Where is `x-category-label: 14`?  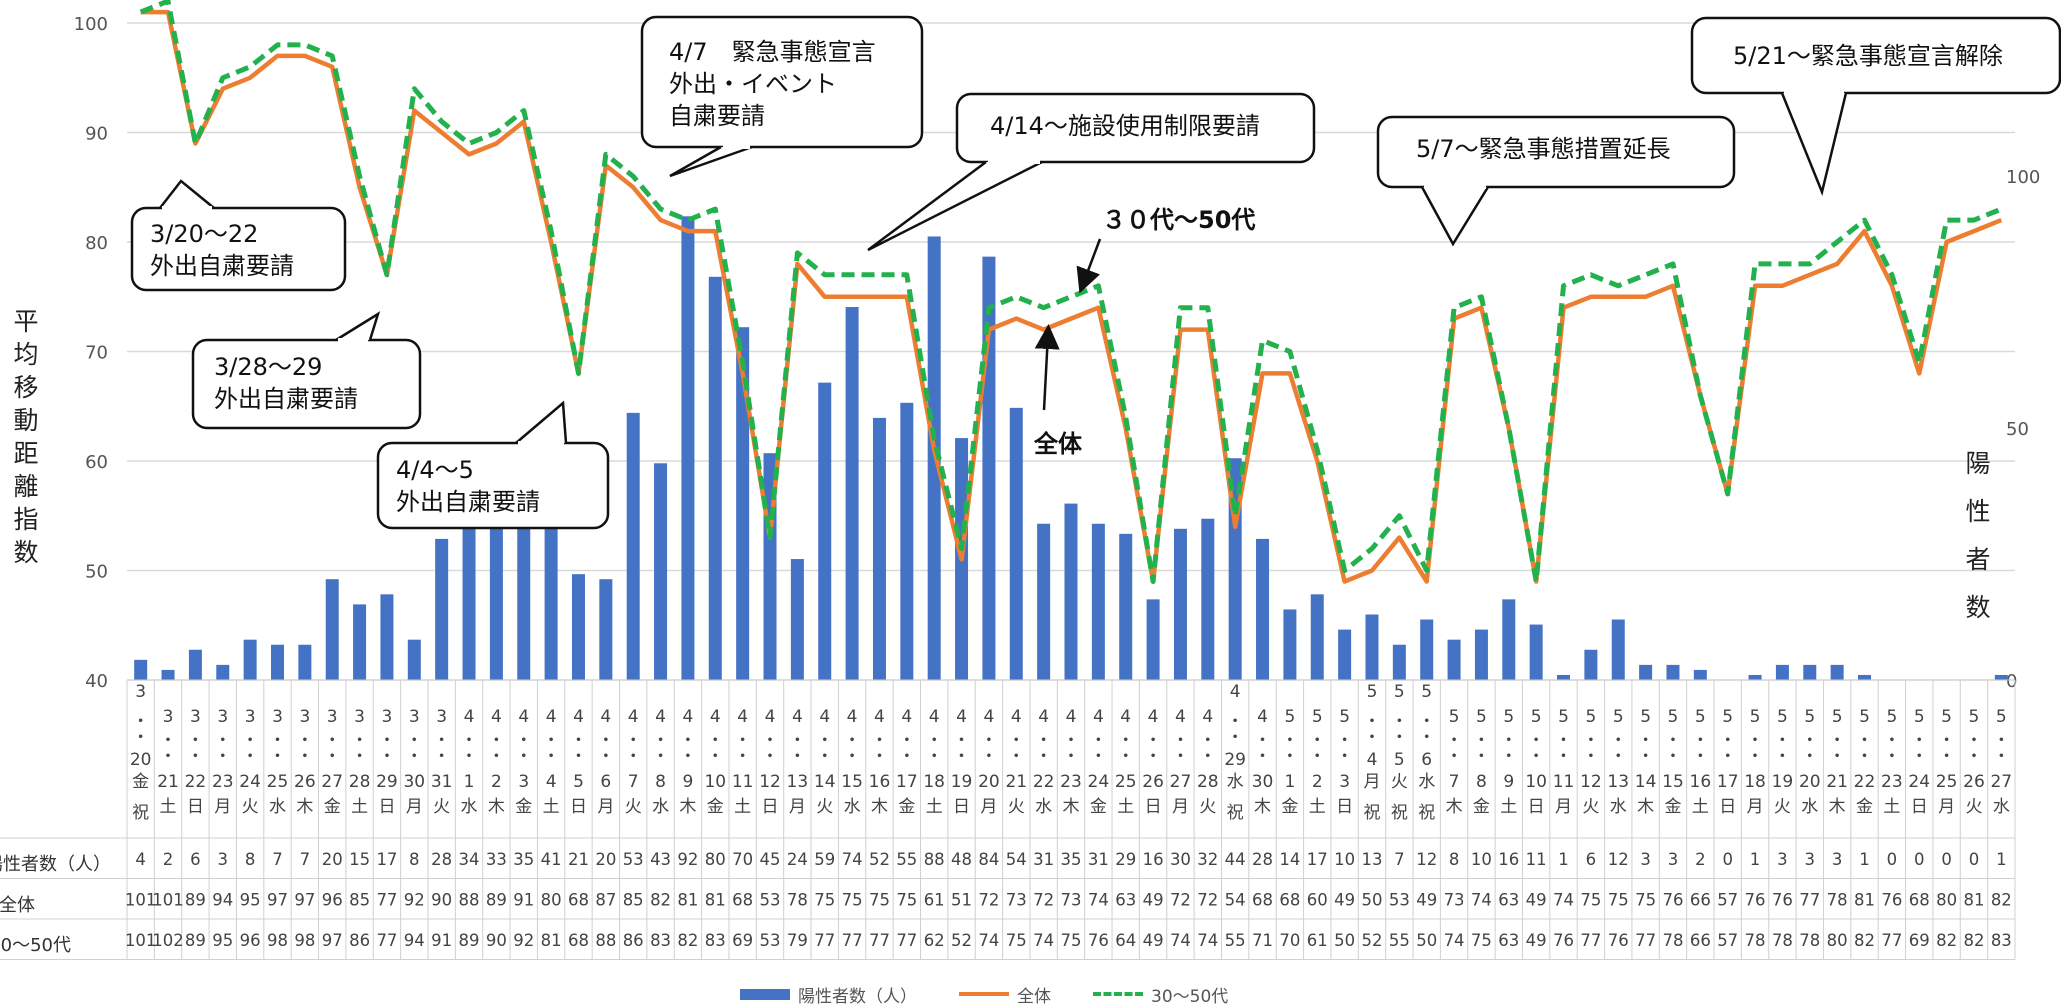
x-category-label: 14 is located at coordinates (1646, 782).